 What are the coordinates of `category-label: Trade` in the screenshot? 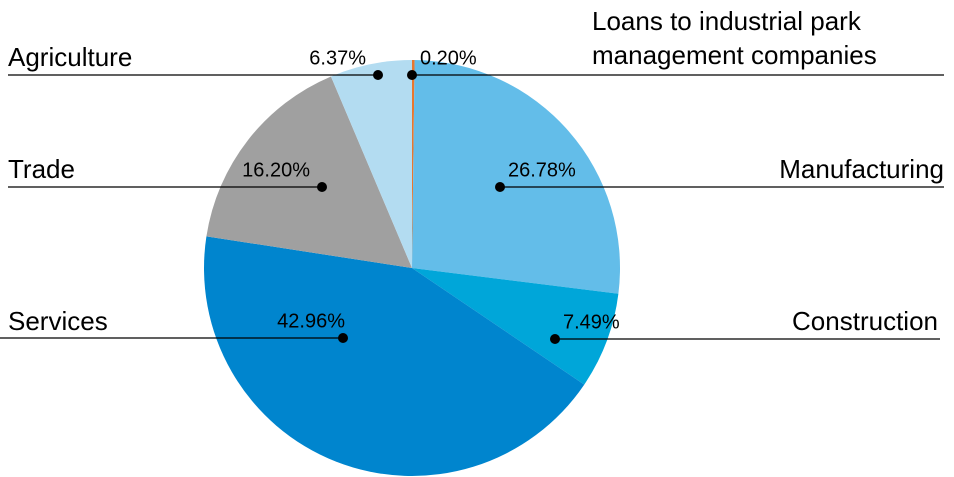 It's located at (41, 169).